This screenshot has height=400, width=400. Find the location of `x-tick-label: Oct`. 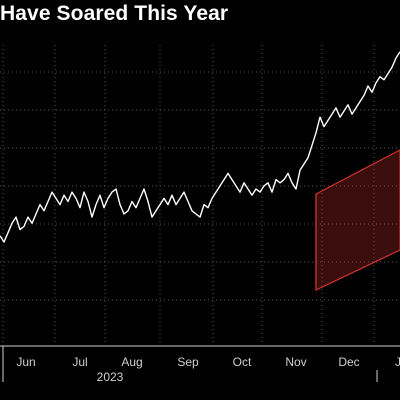

x-tick-label: Oct is located at coordinates (242, 362).